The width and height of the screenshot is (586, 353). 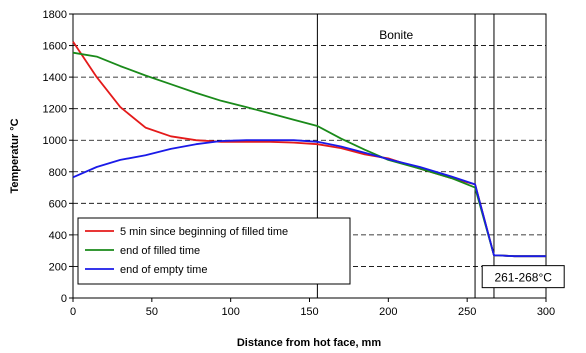 What do you see at coordinates (55, 78) in the screenshot?
I see `y-tick-label: 1400` at bounding box center [55, 78].